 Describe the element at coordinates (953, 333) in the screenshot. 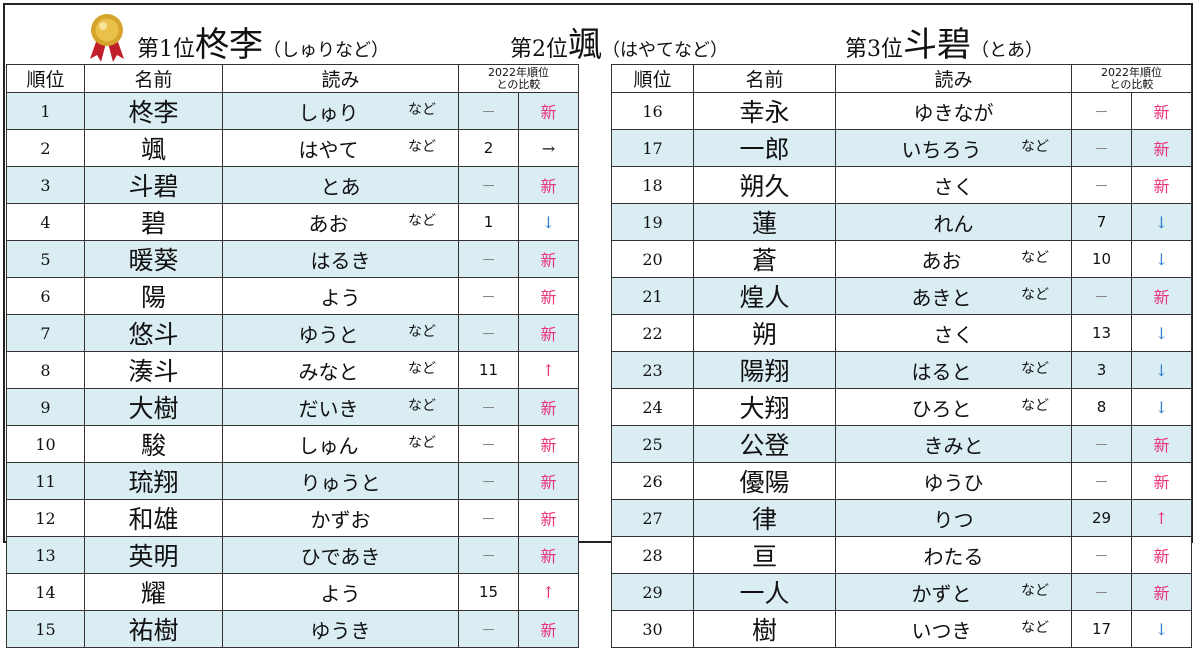

I see `reading-cell: さく` at that location.